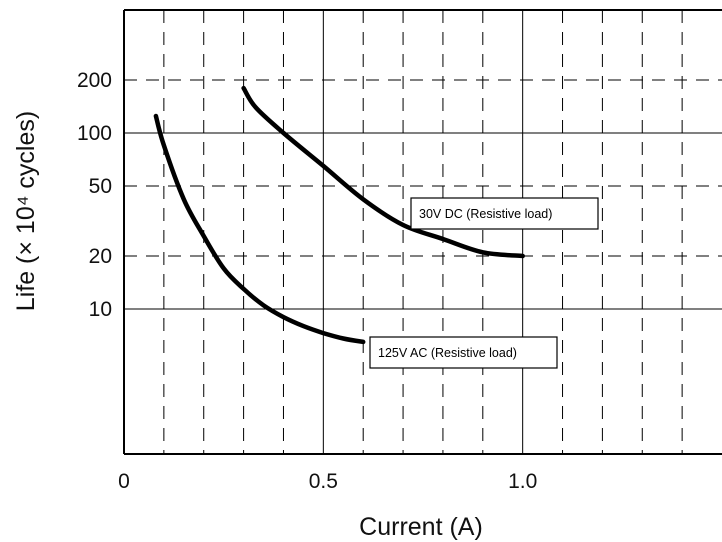 The height and width of the screenshot is (542, 722). I want to click on y-tick-label: 100, so click(94, 133).